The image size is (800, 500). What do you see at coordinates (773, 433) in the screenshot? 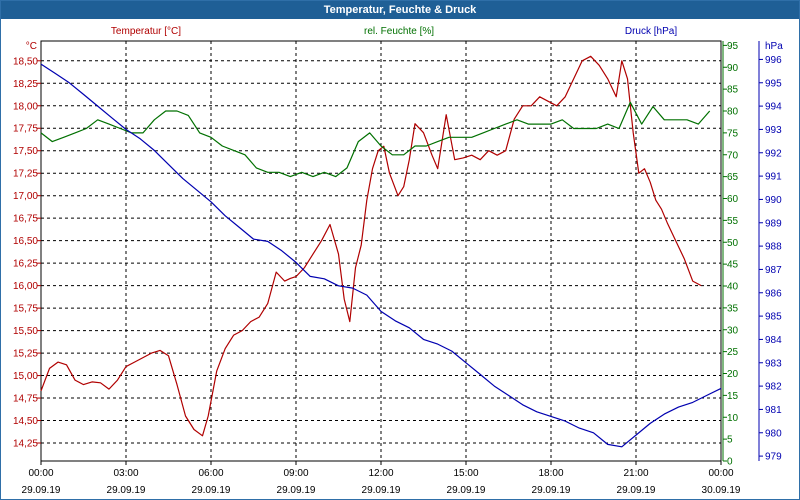
I see `pressure-tick-label: 980` at bounding box center [773, 433].